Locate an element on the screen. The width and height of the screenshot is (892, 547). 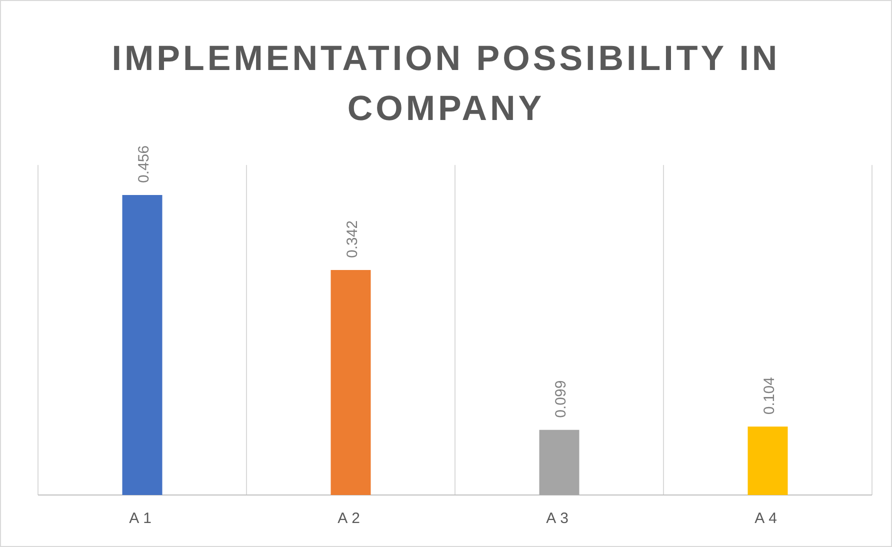
data-label: 0.099 is located at coordinates (561, 399).